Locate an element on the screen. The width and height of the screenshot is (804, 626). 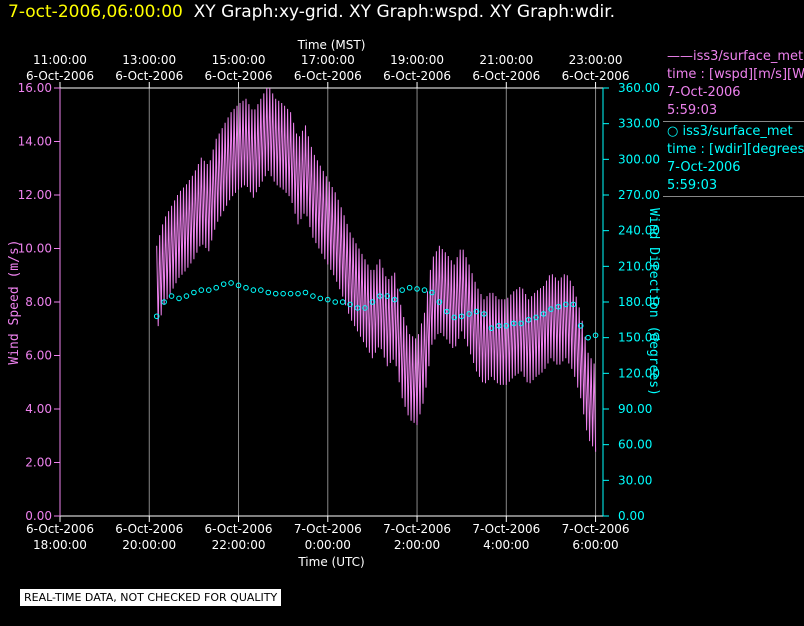
left-tick-label: 14.00 is located at coordinates (35, 142).